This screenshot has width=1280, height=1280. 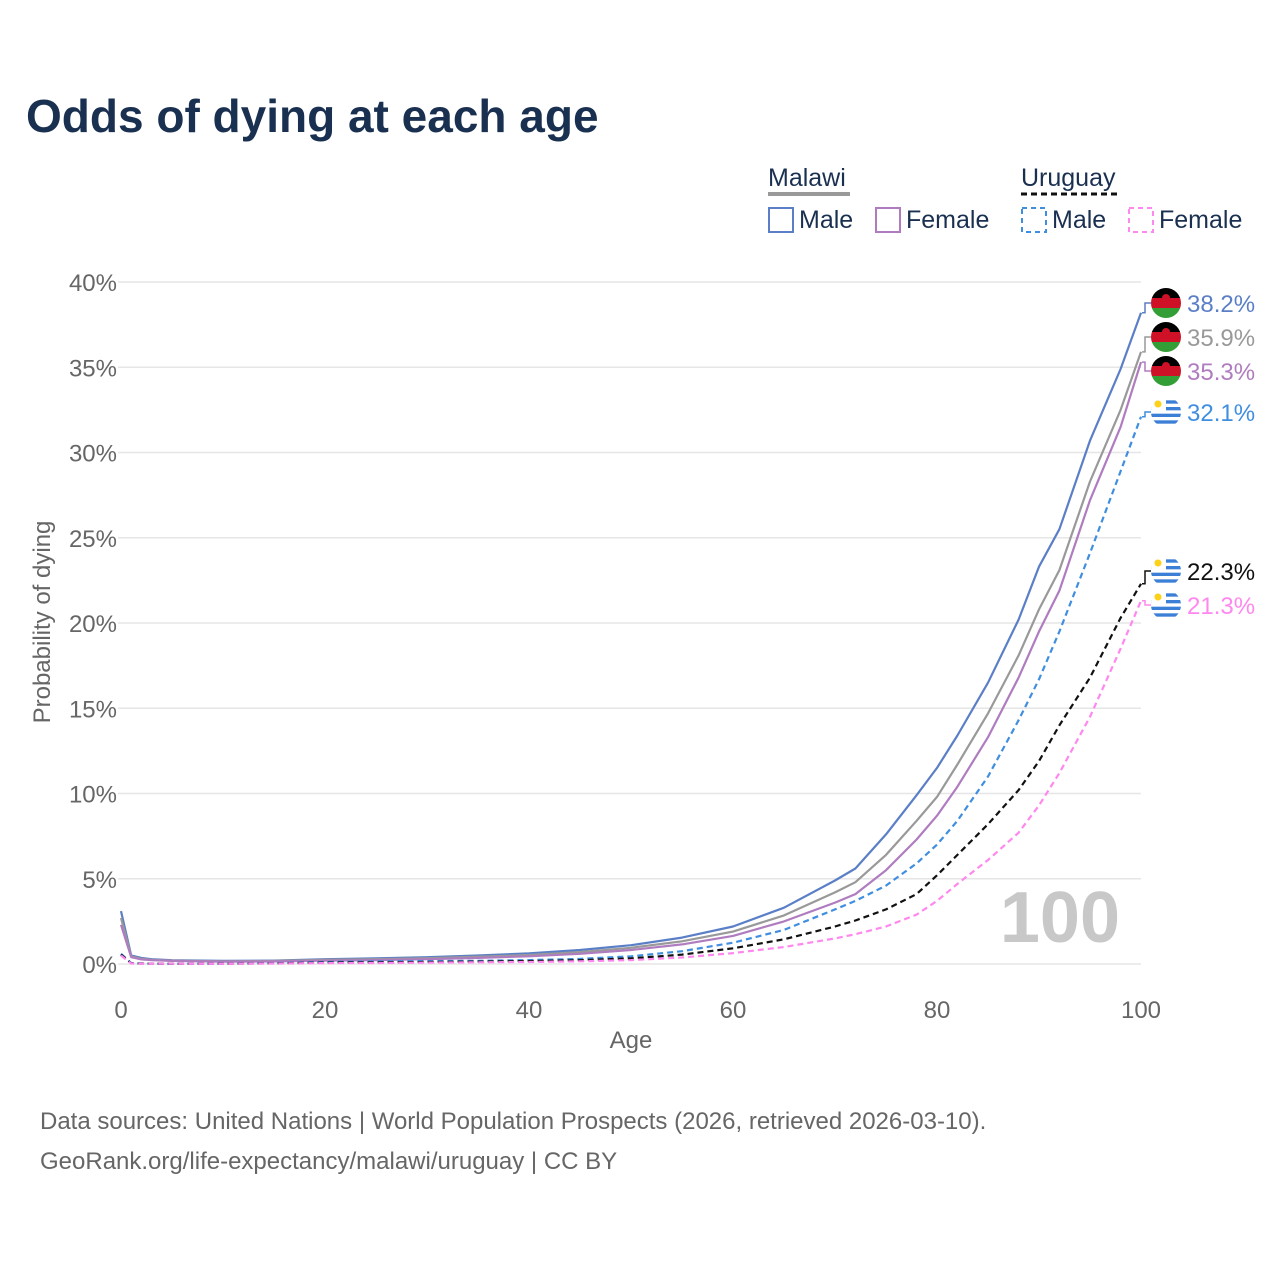 What do you see at coordinates (120, 1010) in the screenshot?
I see `x-tick-label: 0` at bounding box center [120, 1010].